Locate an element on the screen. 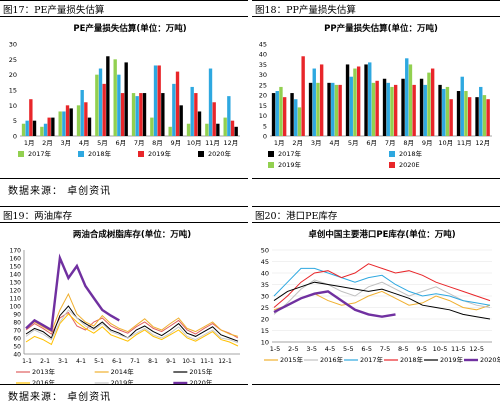 The width and height of the screenshot is (500, 406). x-tick-label: 5-5 is located at coordinates (348, 349).